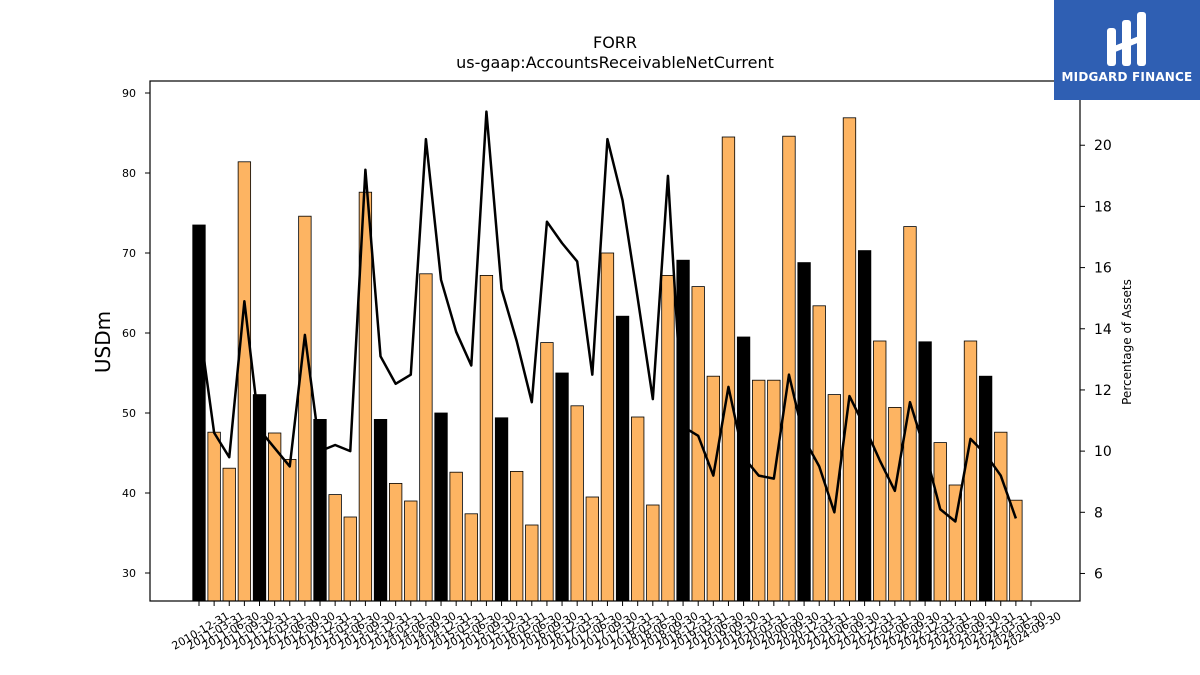  I want to click on y-tick-label: 90, so click(129, 93).